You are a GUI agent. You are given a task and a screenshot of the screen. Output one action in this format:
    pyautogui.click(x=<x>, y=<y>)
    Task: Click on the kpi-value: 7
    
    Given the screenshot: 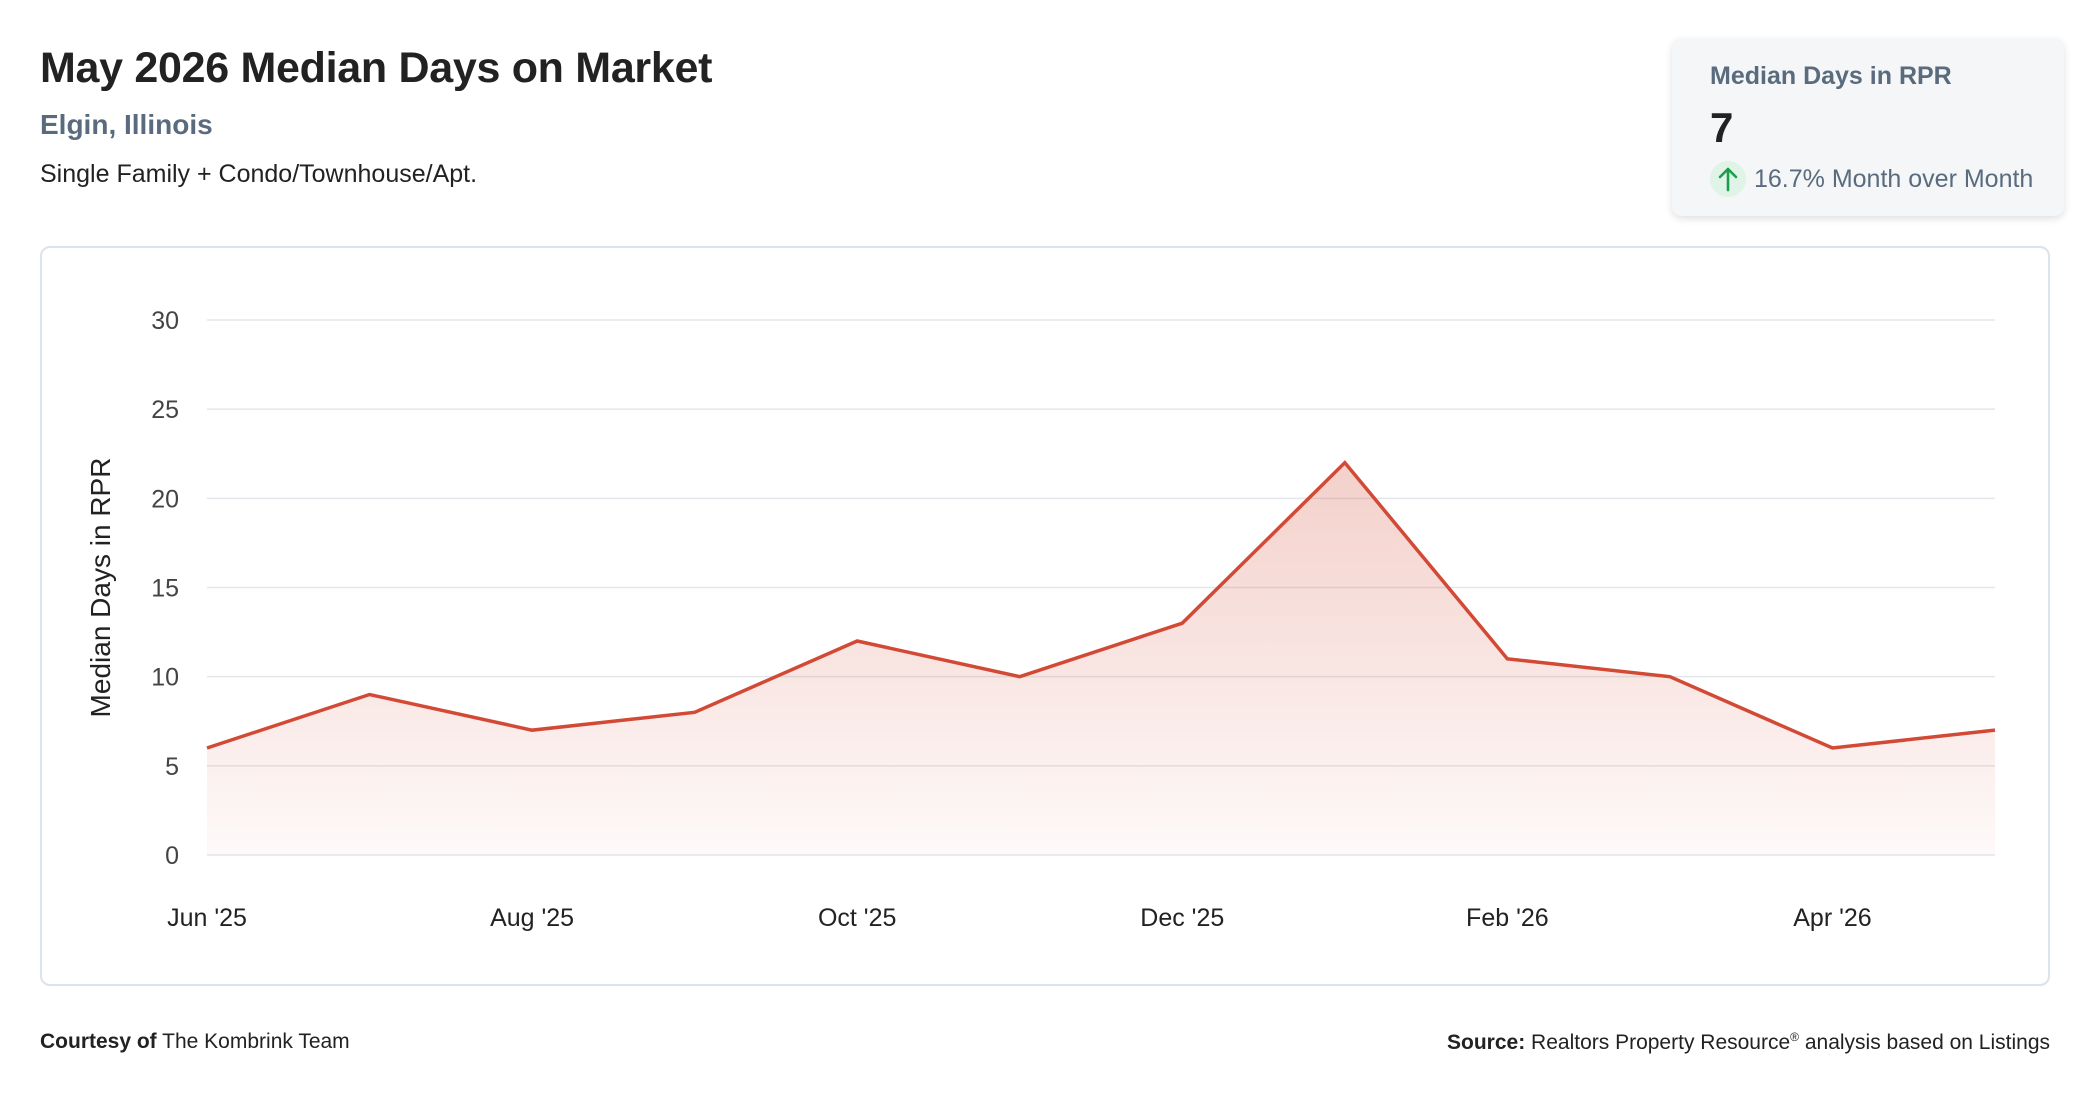 What is the action you would take?
    pyautogui.click(x=1722, y=127)
    